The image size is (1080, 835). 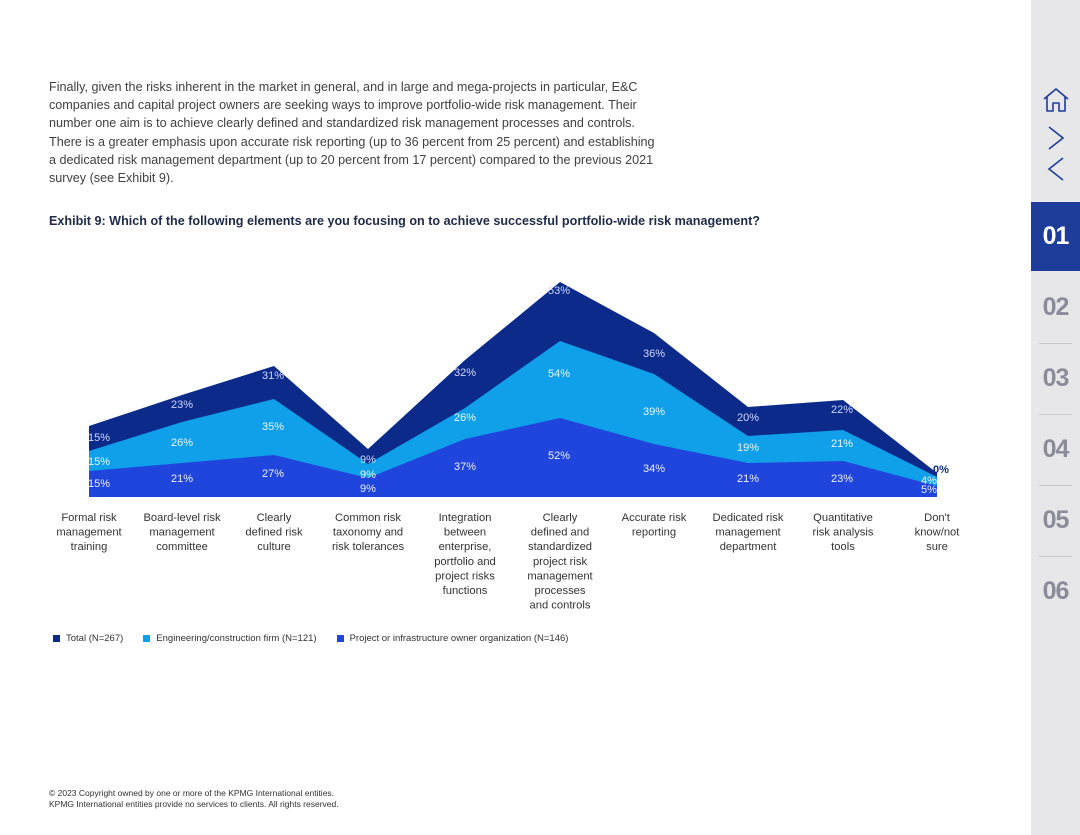 I want to click on category-label: Formal risk management training, so click(x=89, y=532).